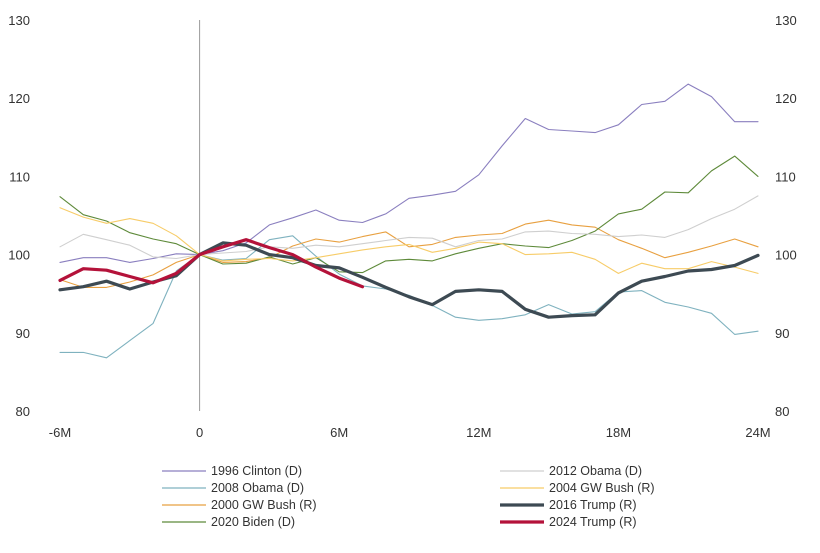 This screenshot has width=820, height=553. I want to click on legend-label-2024-trump-r: 2024 Trump (R), so click(593, 522).